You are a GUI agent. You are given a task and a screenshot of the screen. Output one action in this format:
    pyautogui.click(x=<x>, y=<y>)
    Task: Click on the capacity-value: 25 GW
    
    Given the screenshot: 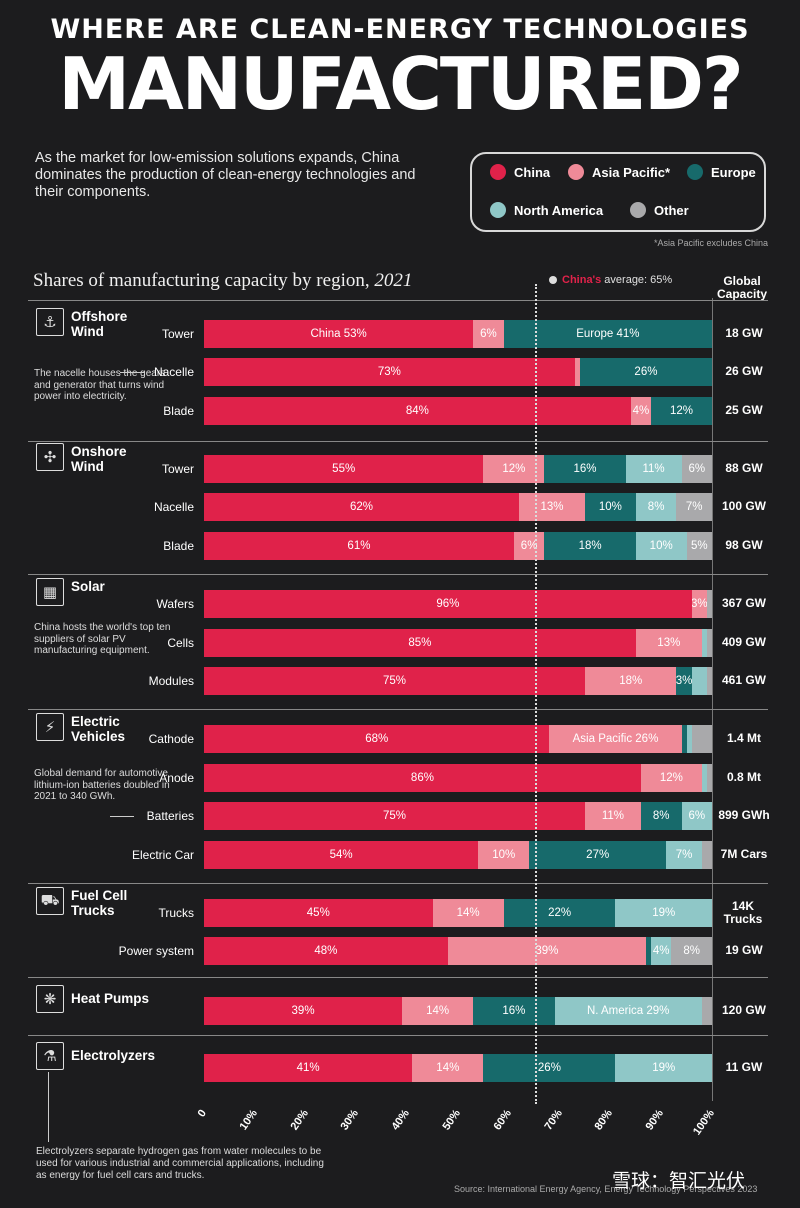 What is the action you would take?
    pyautogui.click(x=744, y=410)
    